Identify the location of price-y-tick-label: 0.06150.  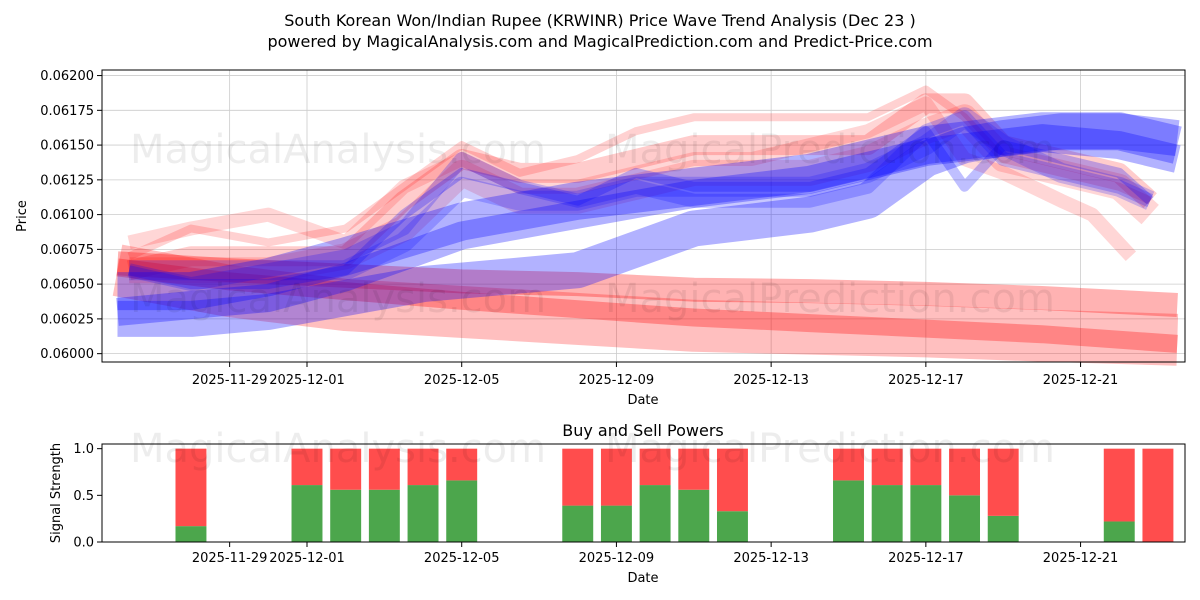
(67, 146).